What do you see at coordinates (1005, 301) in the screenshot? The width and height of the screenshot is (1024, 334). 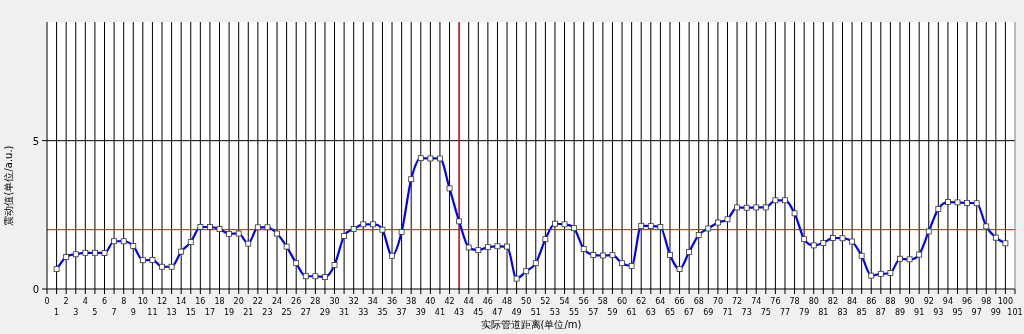 I see `x-tick-label: 100` at bounding box center [1005, 301].